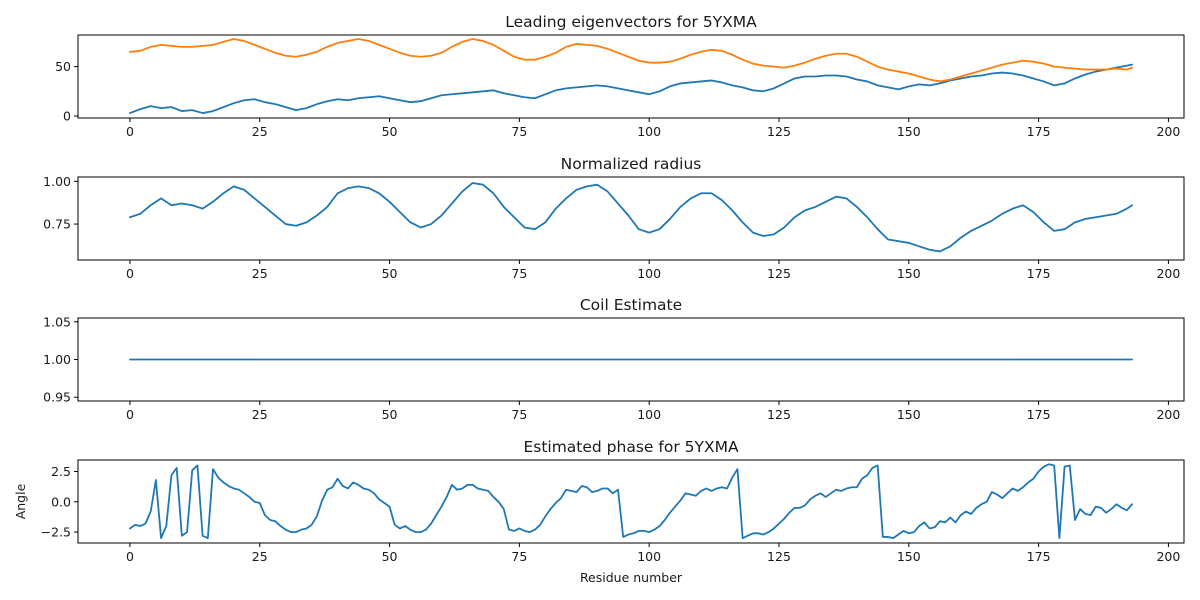 Image resolution: width=1200 pixels, height=600 pixels. What do you see at coordinates (57, 321) in the screenshot?
I see `y-tick-label: 1.05` at bounding box center [57, 321].